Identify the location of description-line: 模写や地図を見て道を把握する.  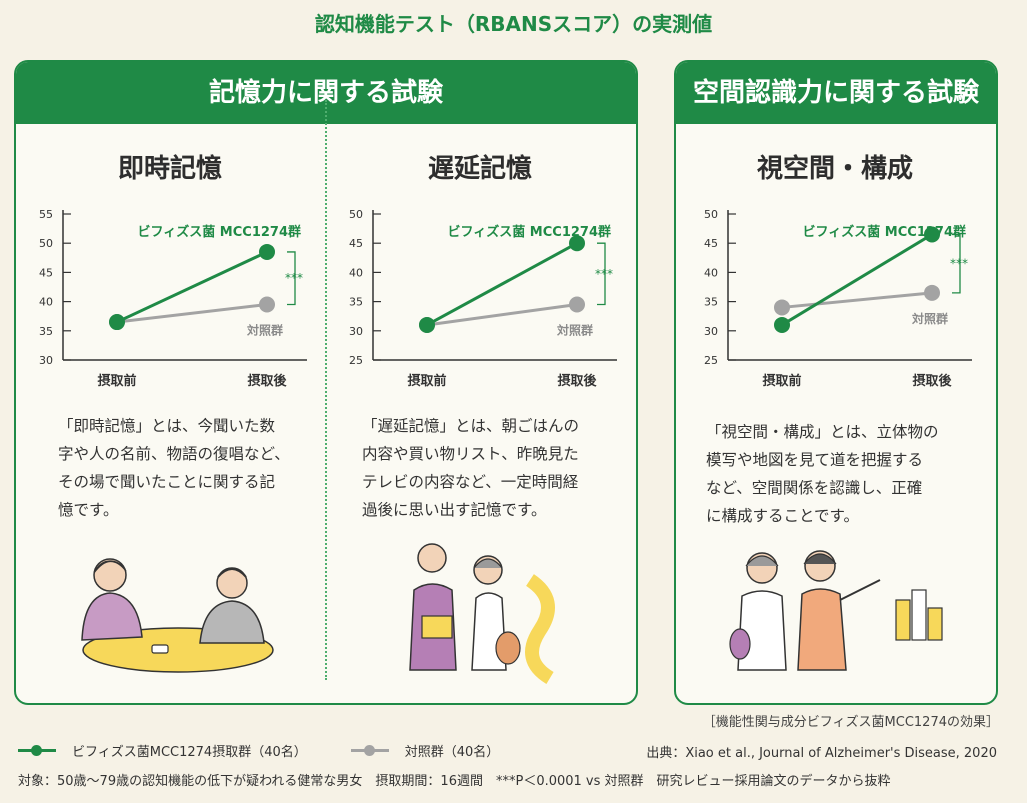
(815, 460).